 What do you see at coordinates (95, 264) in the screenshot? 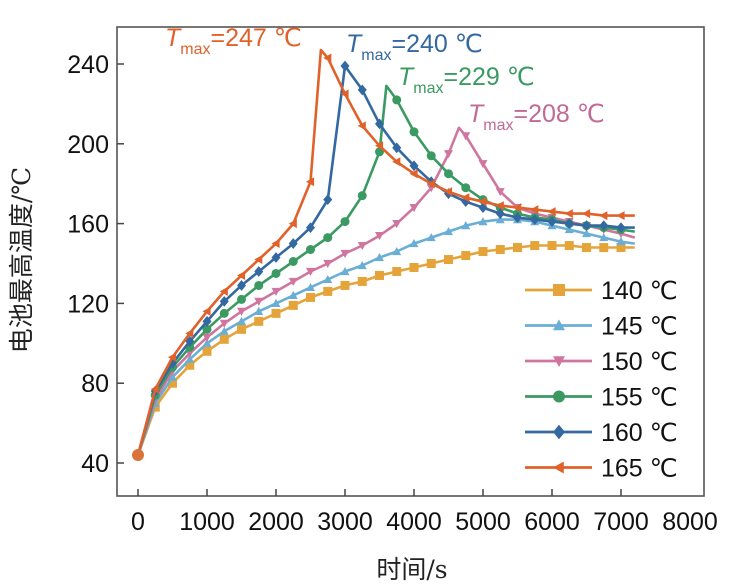
I see `y-axis: 40 80 120 160 200 240` at bounding box center [95, 264].